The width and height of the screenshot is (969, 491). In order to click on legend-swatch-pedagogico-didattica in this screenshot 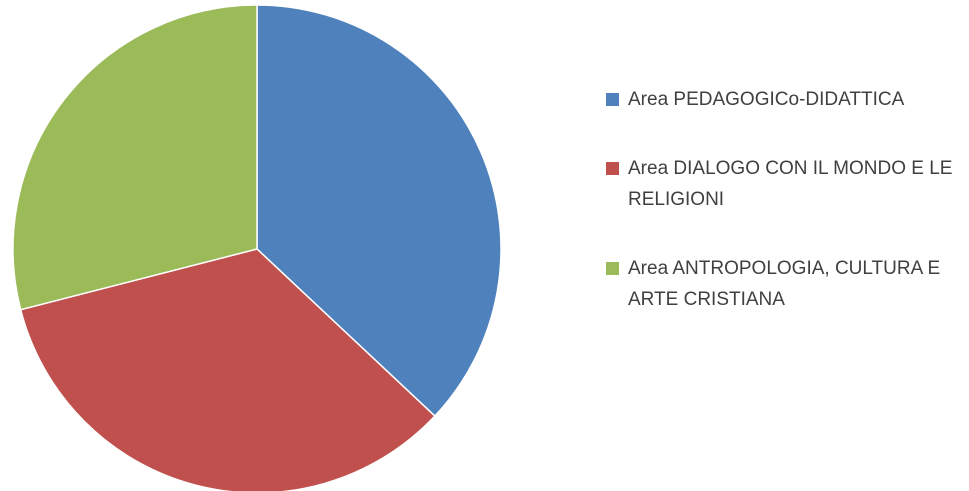, I will do `click(612, 99)`.